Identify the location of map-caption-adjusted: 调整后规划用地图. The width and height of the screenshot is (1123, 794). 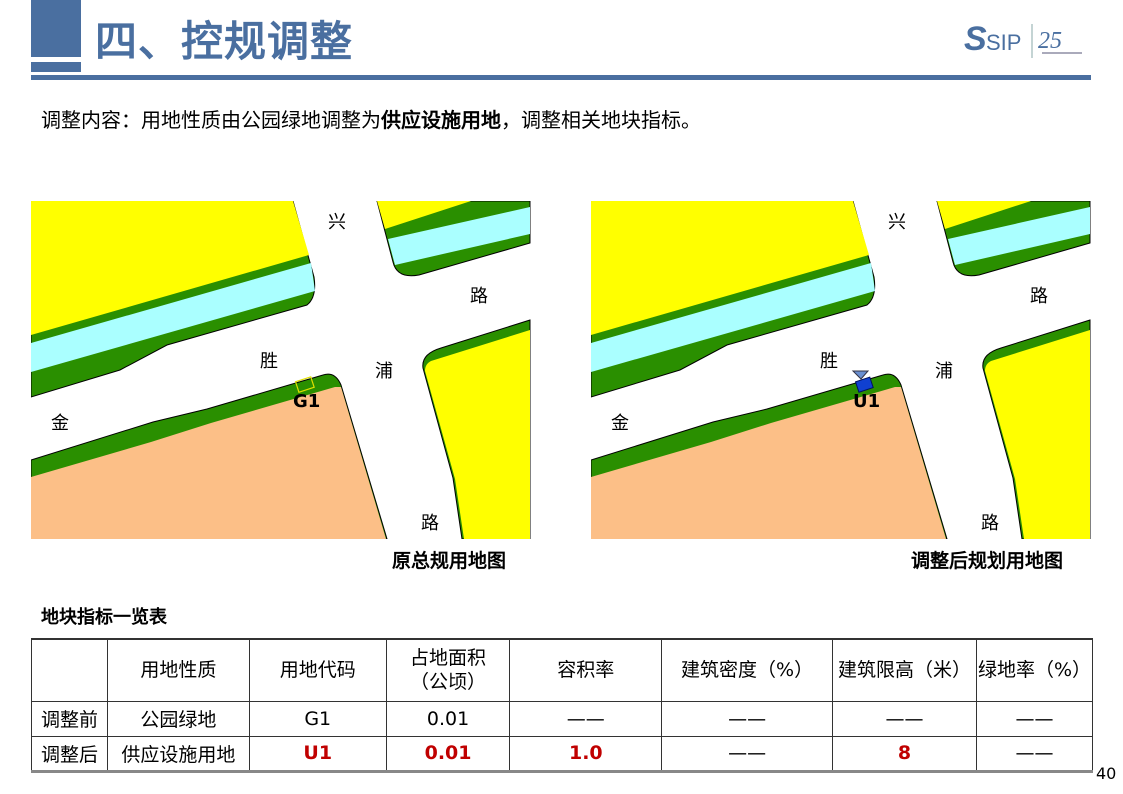
(987, 561).